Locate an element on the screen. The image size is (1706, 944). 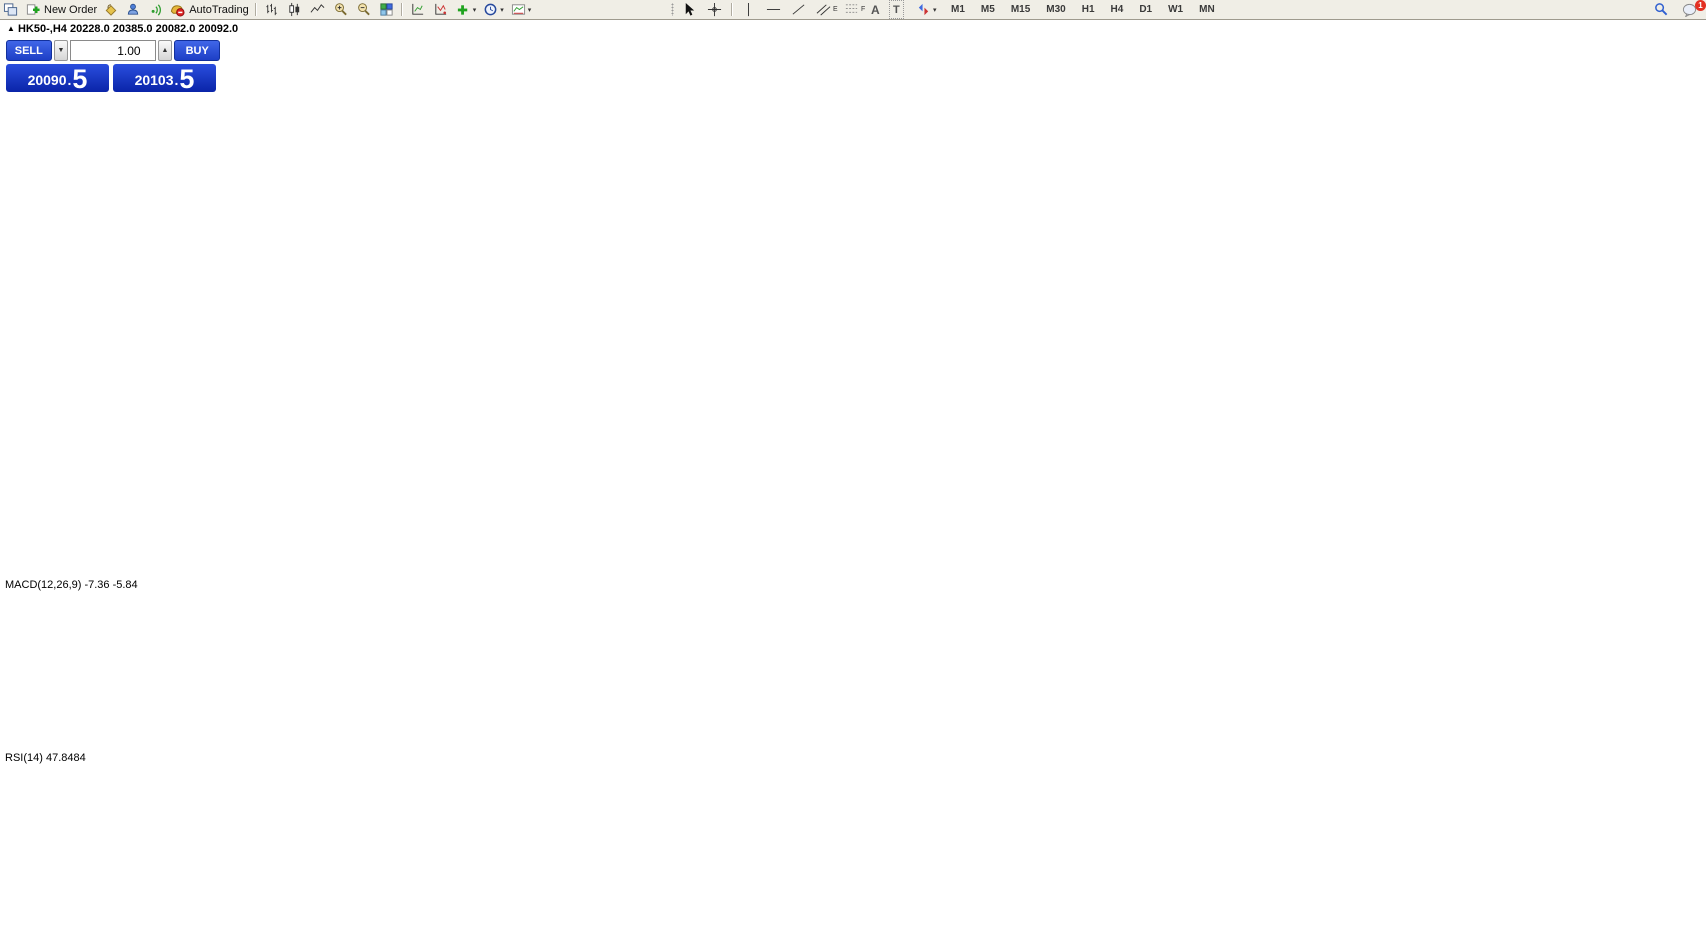
vertical-line-tool-icon is located at coordinates (748, 9).